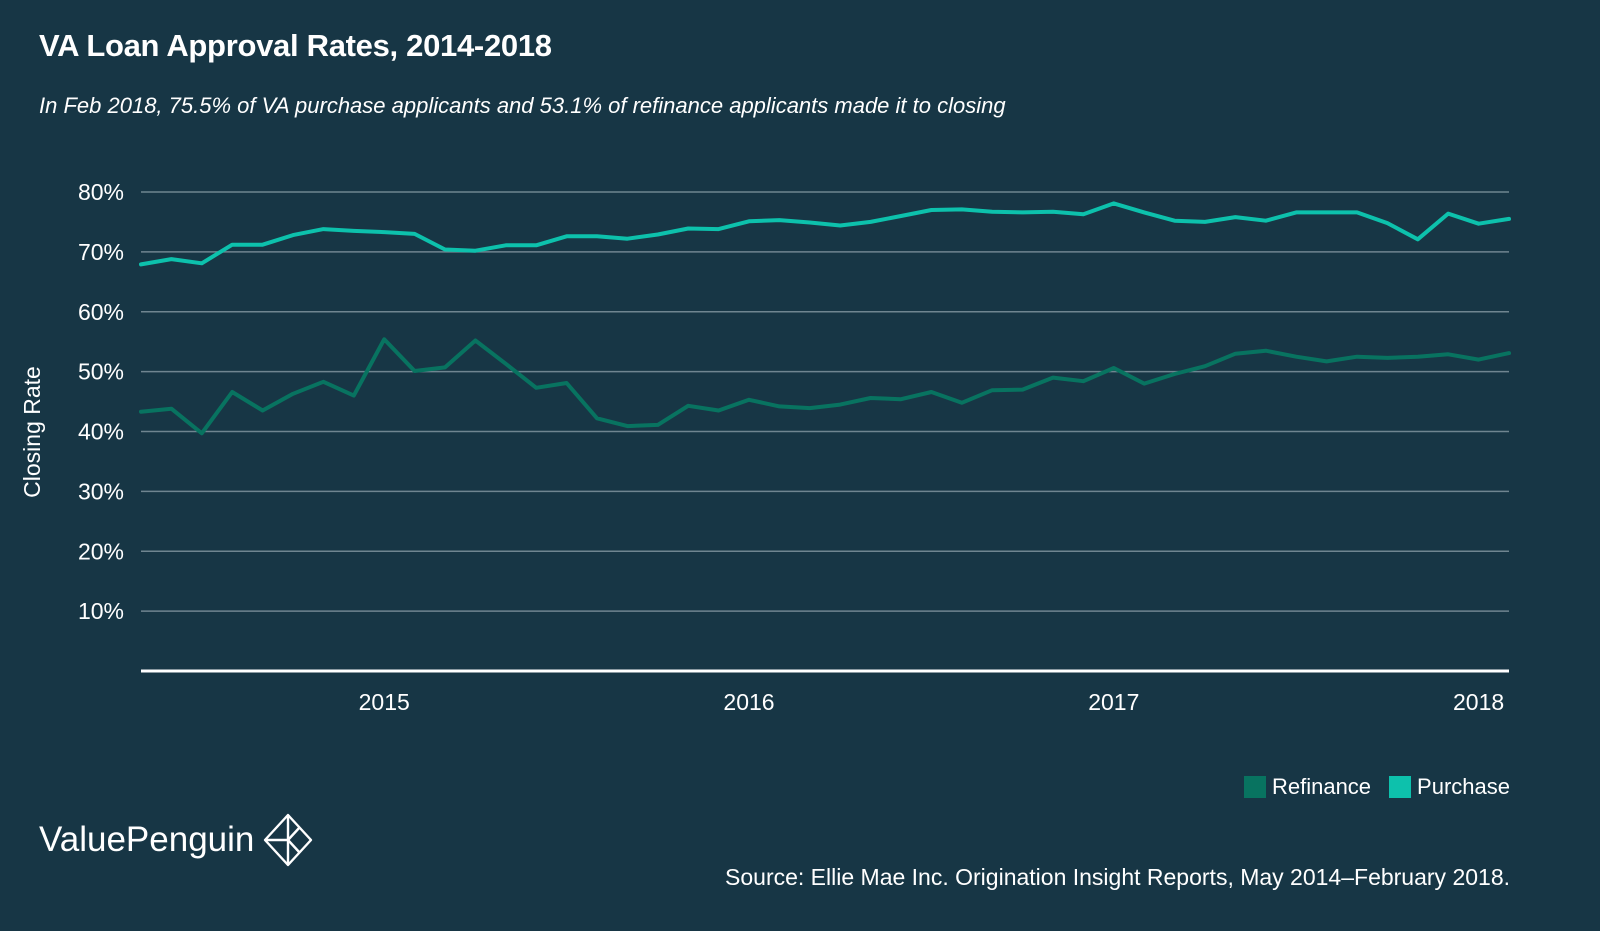 The height and width of the screenshot is (931, 1600). What do you see at coordinates (1400, 787) in the screenshot?
I see `purchase-swatch` at bounding box center [1400, 787].